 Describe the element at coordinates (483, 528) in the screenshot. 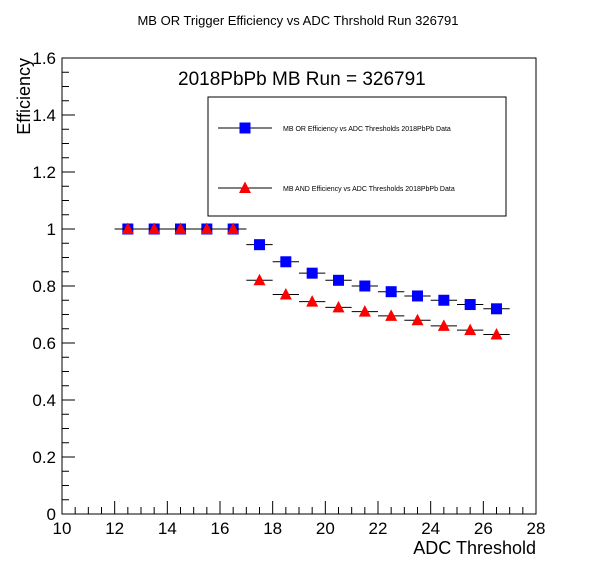

I see `x-tick-label: 26` at that location.